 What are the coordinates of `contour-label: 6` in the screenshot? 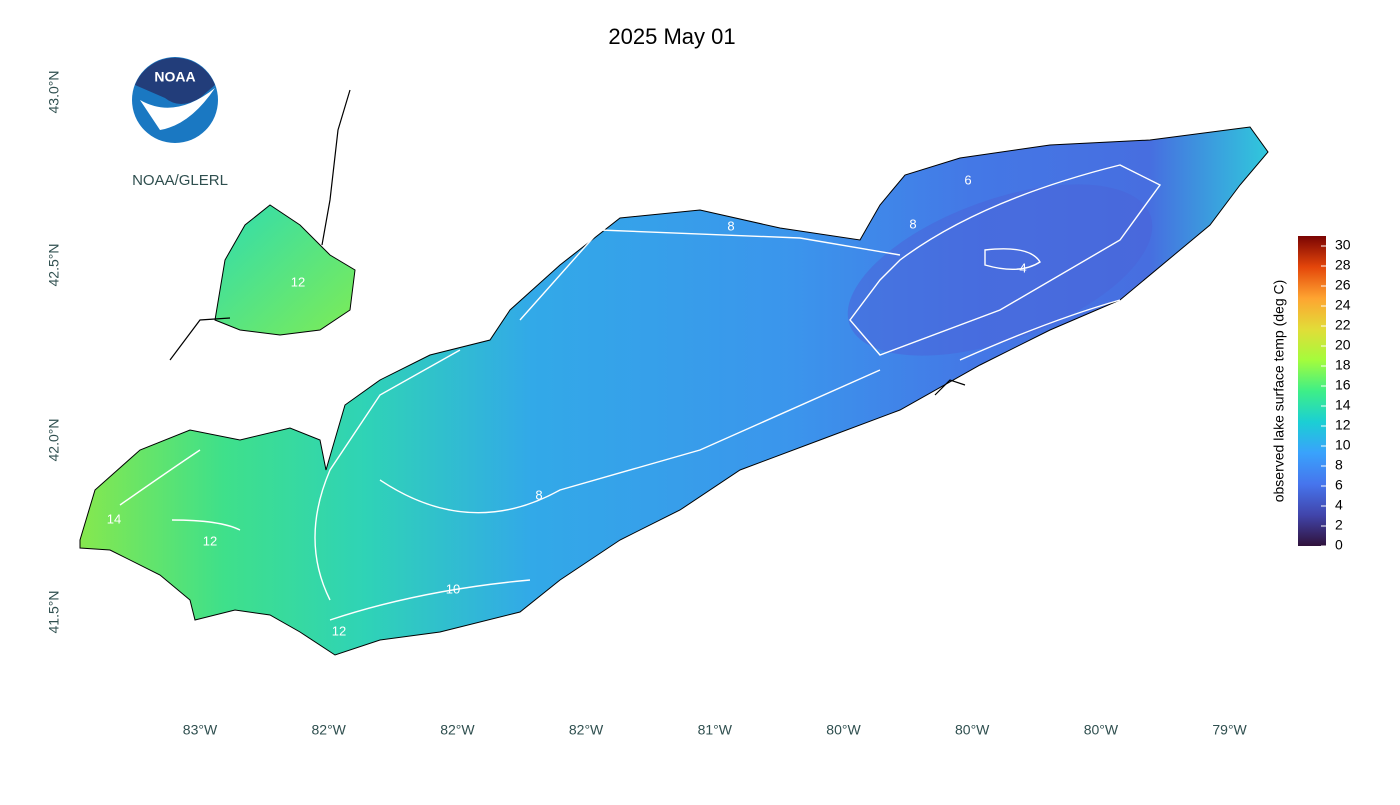 It's located at (967, 179).